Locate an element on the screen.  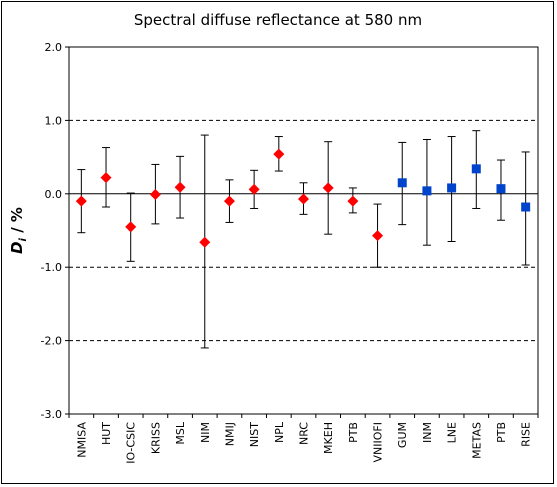
chart-title: Spectral diffuse reflectance at 580 nm is located at coordinates (278, 20).